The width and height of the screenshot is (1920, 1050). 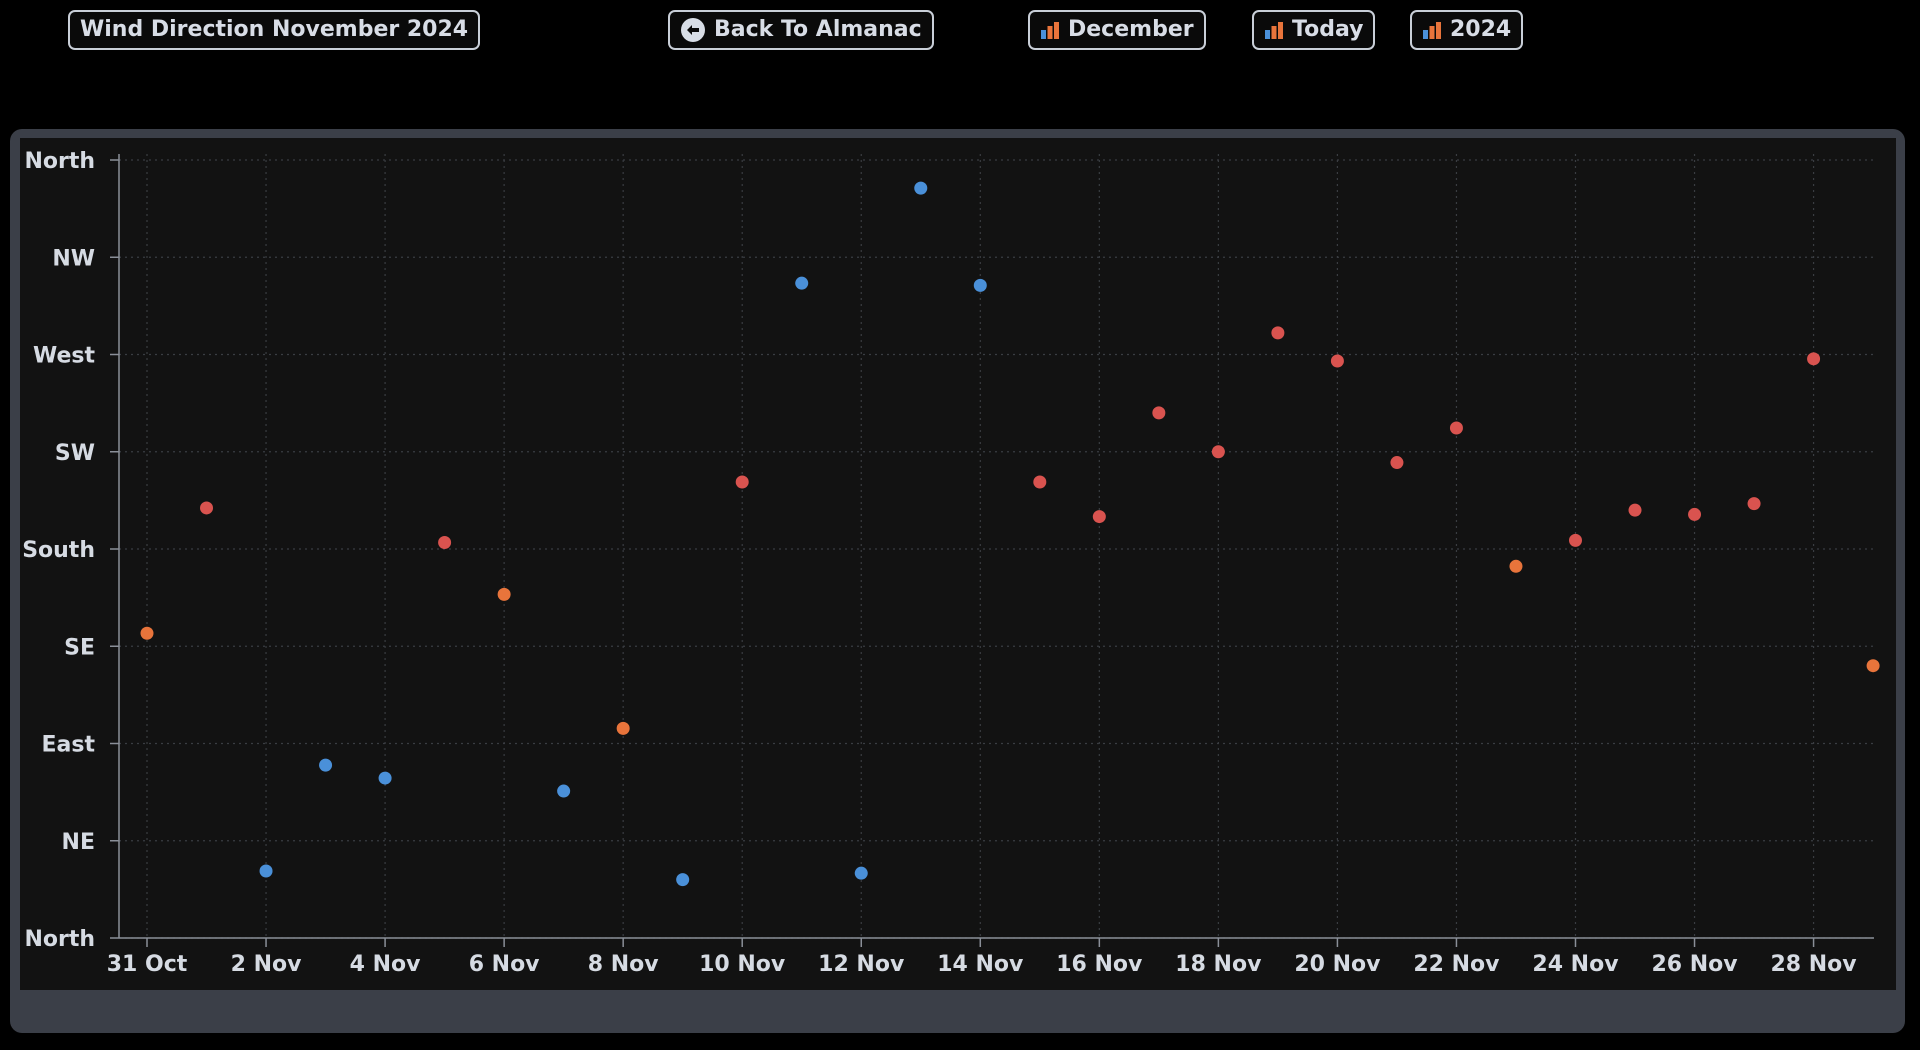 I want to click on y-tick-label: NE, so click(x=78, y=842).